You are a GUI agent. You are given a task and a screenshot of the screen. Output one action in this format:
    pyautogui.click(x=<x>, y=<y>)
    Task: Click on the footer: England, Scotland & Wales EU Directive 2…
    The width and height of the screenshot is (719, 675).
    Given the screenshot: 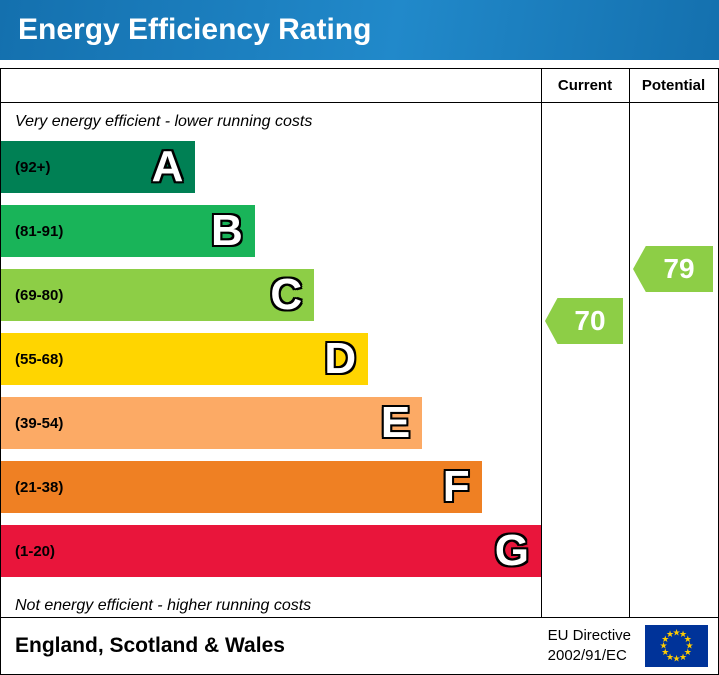 What is the action you would take?
    pyautogui.click(x=359, y=646)
    